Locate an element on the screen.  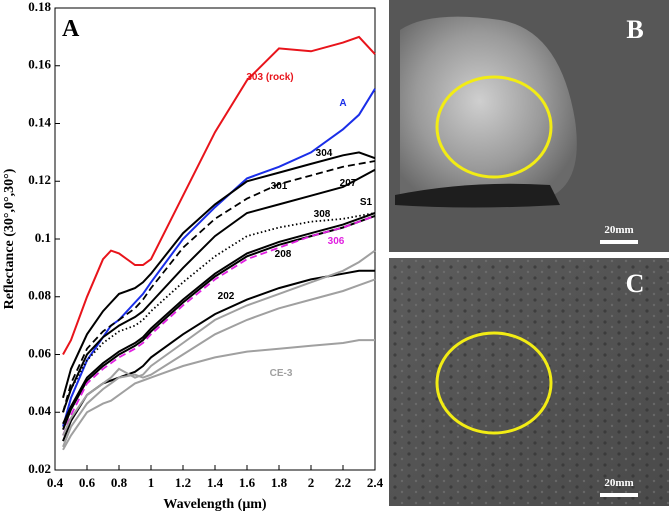
curve-label: CE-3 is located at coordinates (281, 373).